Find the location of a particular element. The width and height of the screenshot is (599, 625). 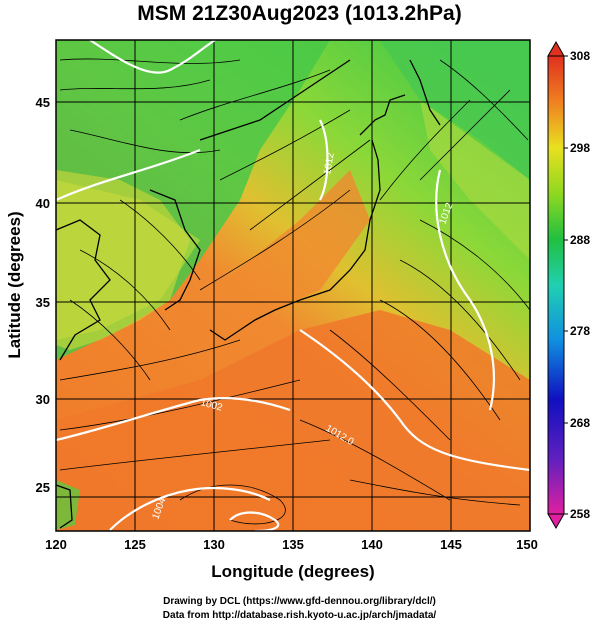

x-tick-label: 135 is located at coordinates (293, 544).